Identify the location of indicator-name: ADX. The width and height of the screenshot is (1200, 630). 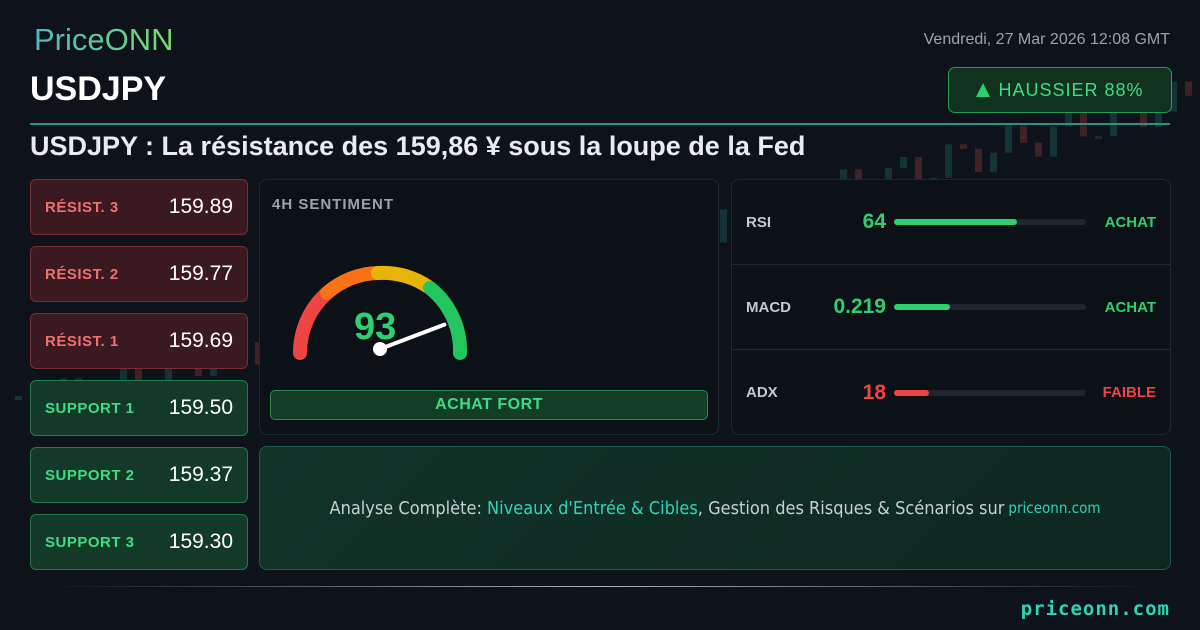
(762, 392).